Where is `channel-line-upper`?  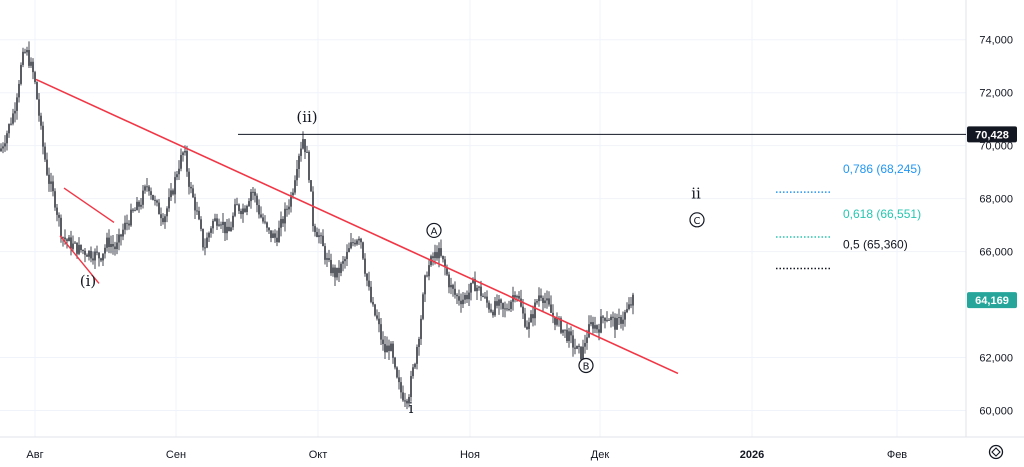
channel-line-upper is located at coordinates (89, 205).